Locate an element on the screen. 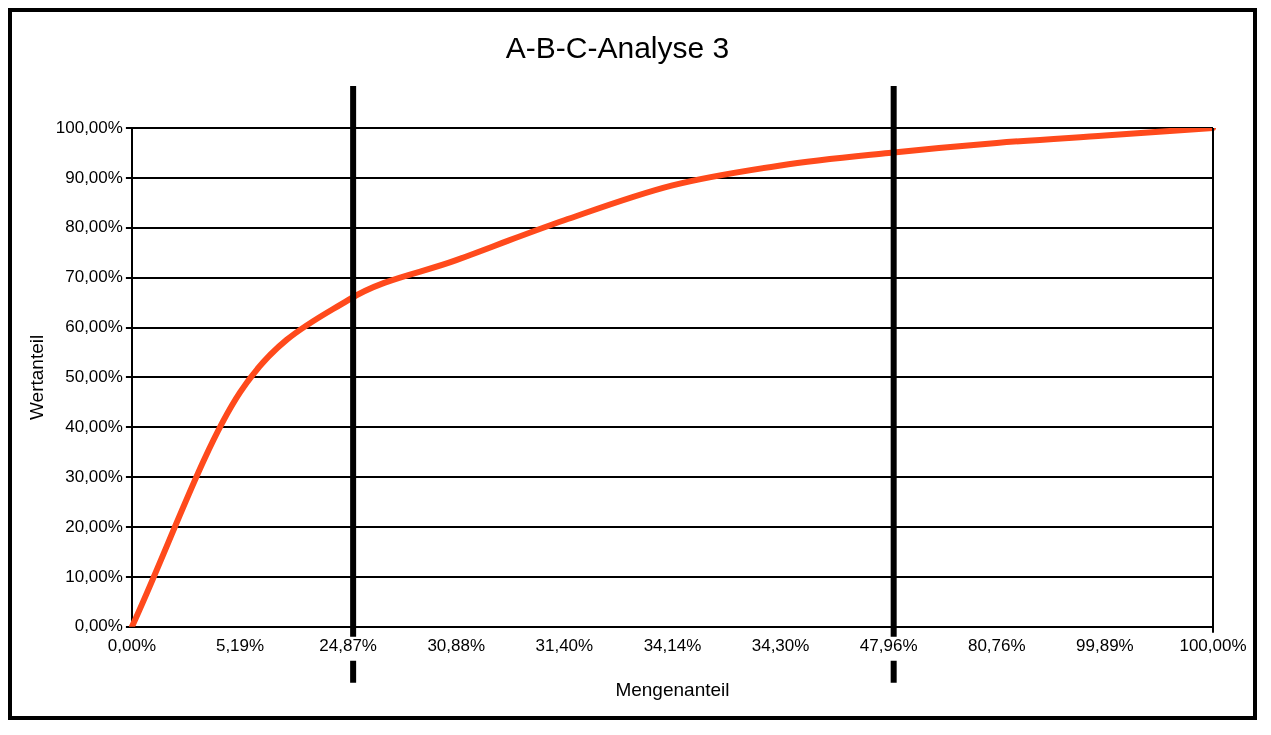 The width and height of the screenshot is (1271, 735). y-tick-label: 70,00% is located at coordinates (94, 277).